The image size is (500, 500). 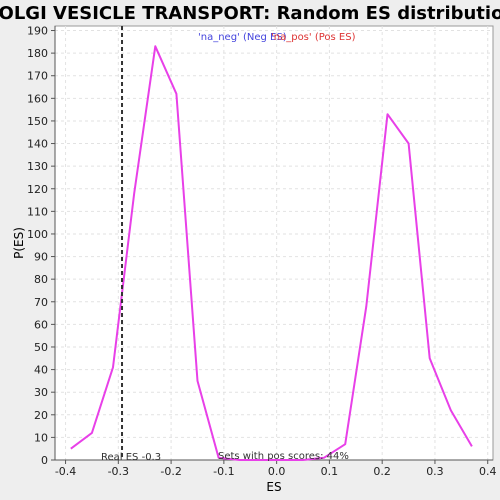 What do you see at coordinates (223, 471) in the screenshot?
I see `x-tick-label: -0.1` at bounding box center [223, 471].